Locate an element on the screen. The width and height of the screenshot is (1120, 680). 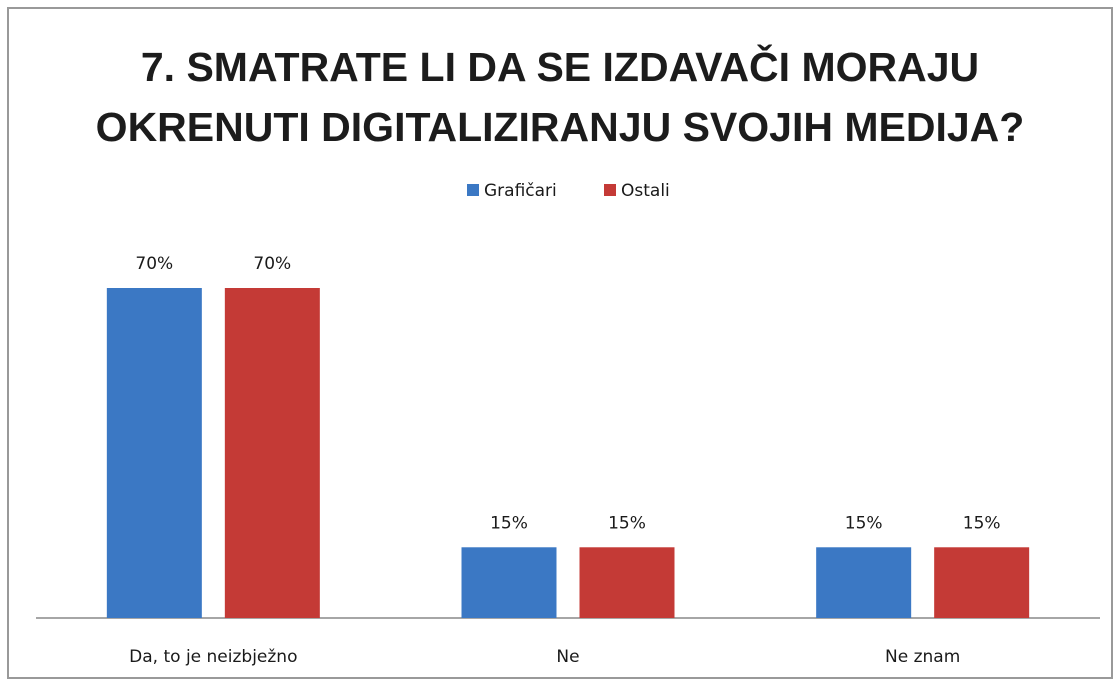
chart-title: OKRENUTI DIGITALIZIRANJU SVOJIH MEDIJA? is located at coordinates (560, 127).